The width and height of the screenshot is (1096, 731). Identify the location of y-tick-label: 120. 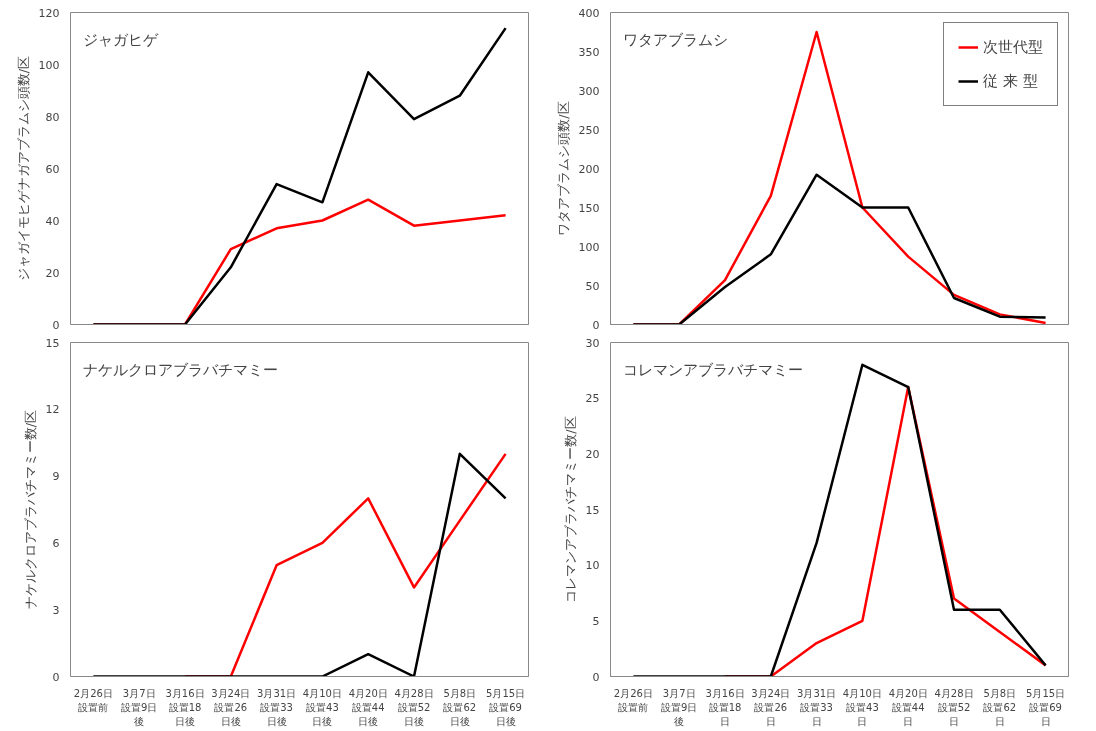
(49, 13).